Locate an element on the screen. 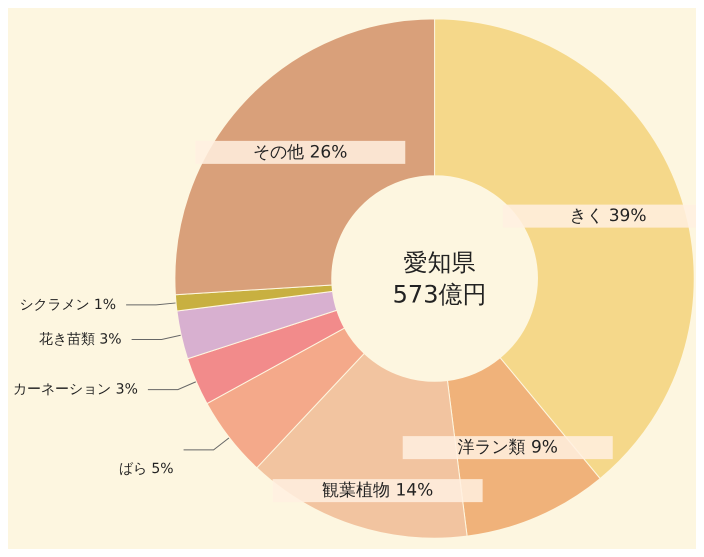 The image size is (704, 557). slice-label: 観葉植物 14% is located at coordinates (378, 490).